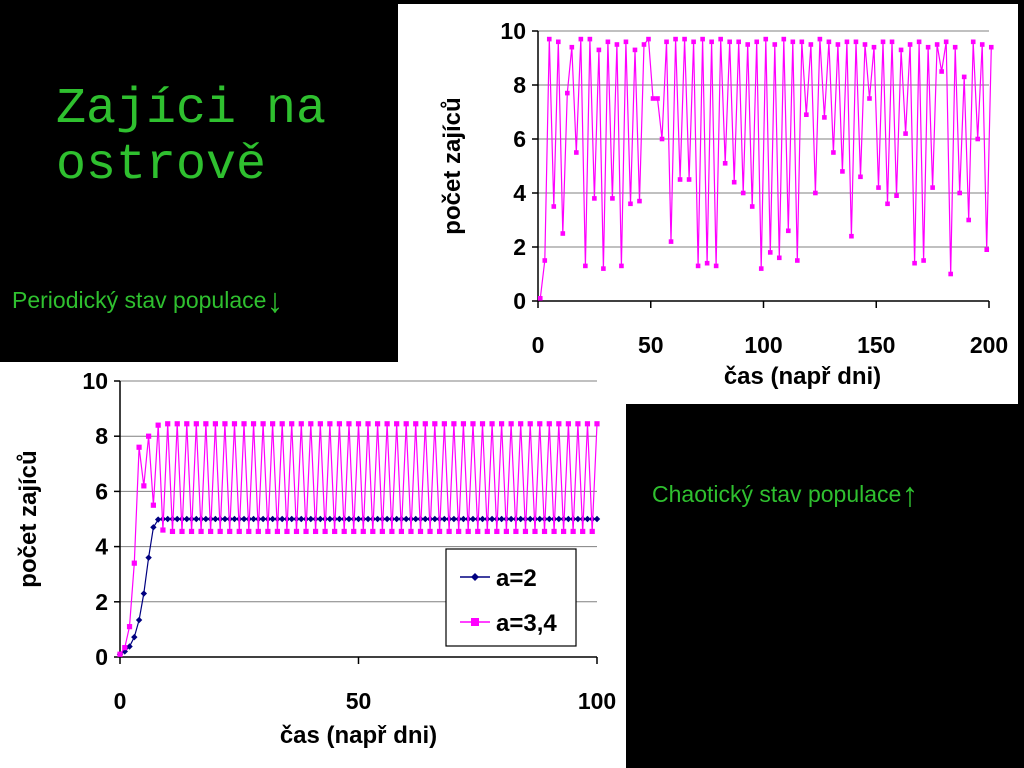  What do you see at coordinates (475, 577) in the screenshot?
I see `legend-swatch-marker` at bounding box center [475, 577].